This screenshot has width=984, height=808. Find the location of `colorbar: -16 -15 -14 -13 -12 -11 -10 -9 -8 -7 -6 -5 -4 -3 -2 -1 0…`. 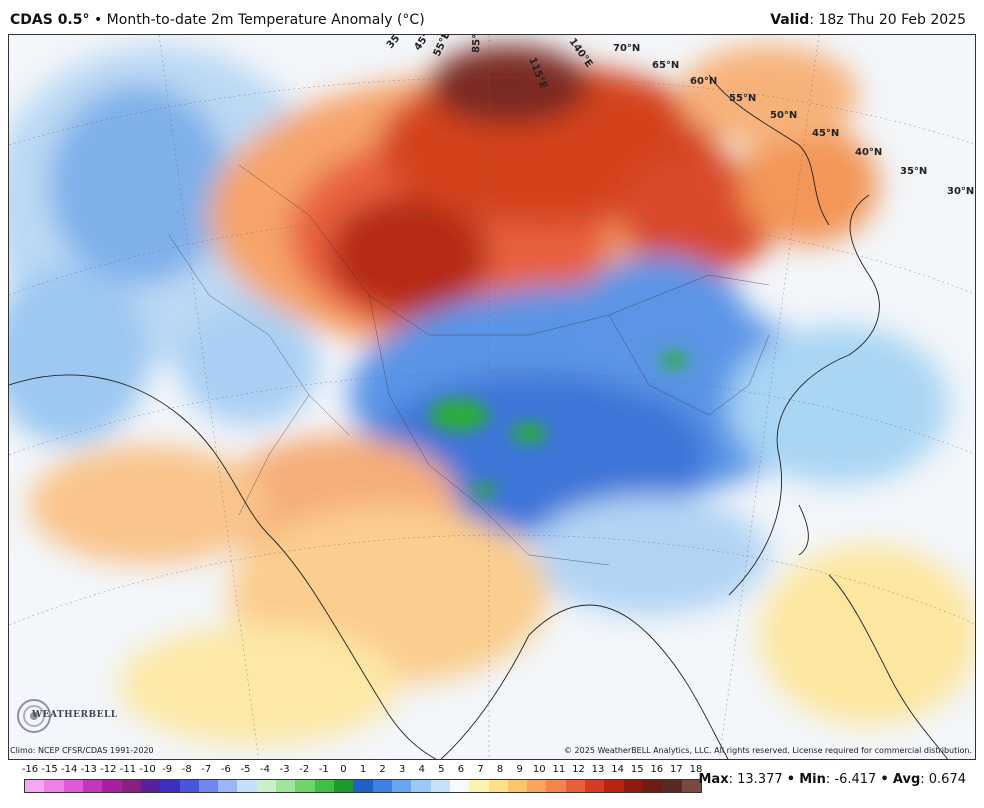

colorbar: -16 -15 -14 -13 -12 -11 -10 -9 -8 -7 -6 -5 -4 -3 -2 -1 0… is located at coordinates (362, 784).